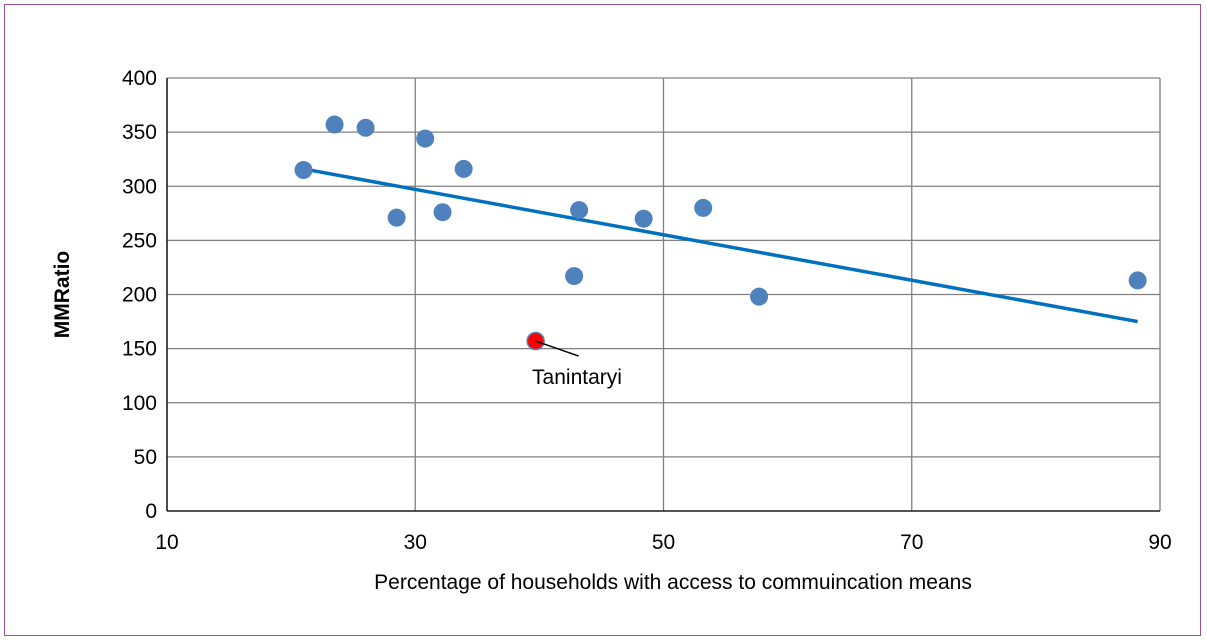 Image resolution: width=1207 pixels, height=642 pixels. Describe the element at coordinates (911, 542) in the screenshot. I see `x-tick-label: 70` at that location.